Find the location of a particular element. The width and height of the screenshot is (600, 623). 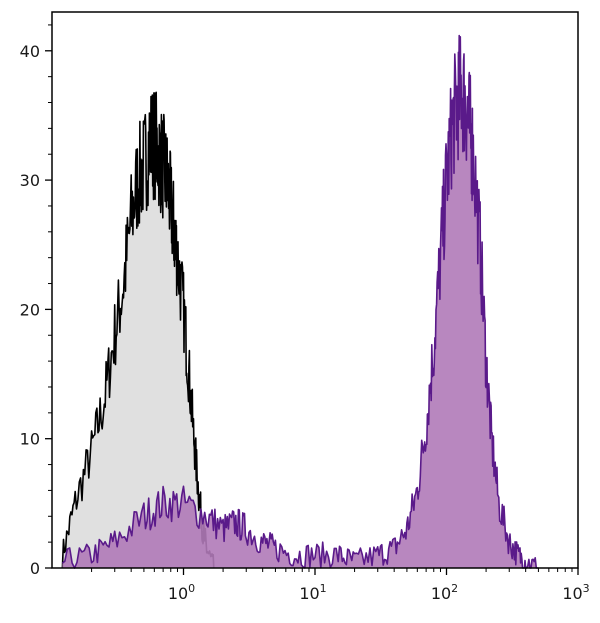

y-tick-label: 0 is located at coordinates (35, 568).